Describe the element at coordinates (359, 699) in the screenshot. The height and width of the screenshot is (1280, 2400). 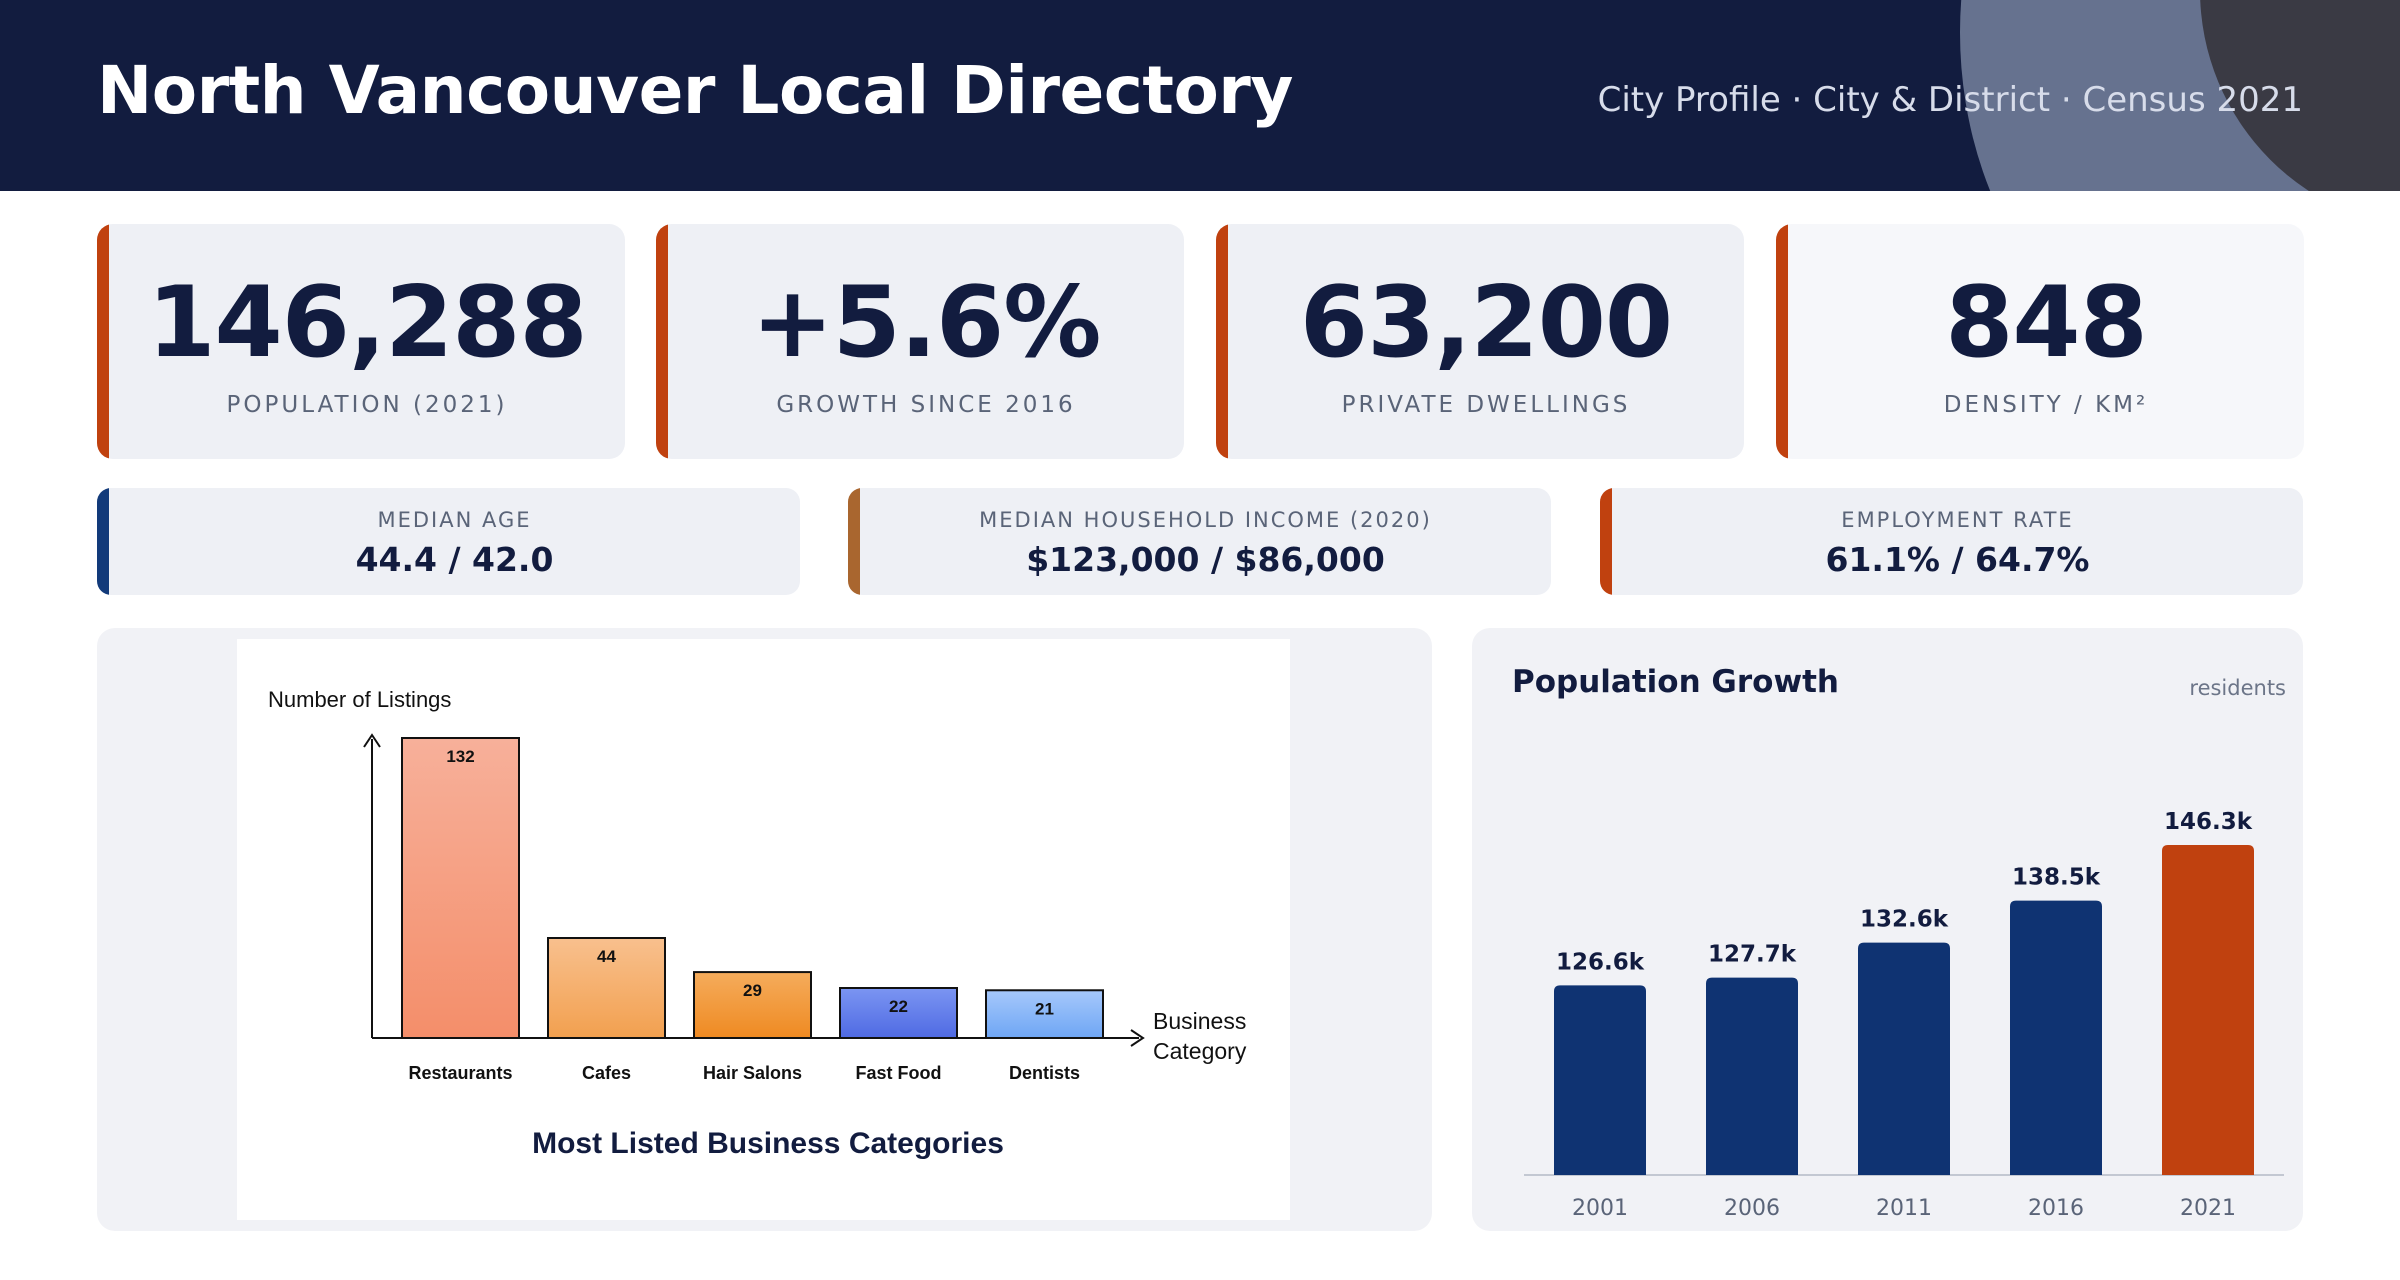
I see `y-axis-label: Number of Listings` at that location.